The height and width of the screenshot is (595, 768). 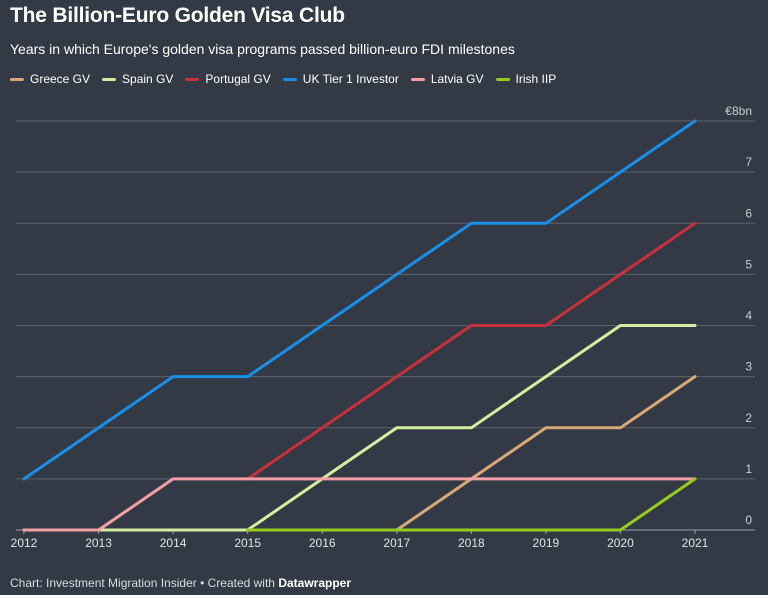 I want to click on legend-item: Spain GV, so click(x=137, y=79).